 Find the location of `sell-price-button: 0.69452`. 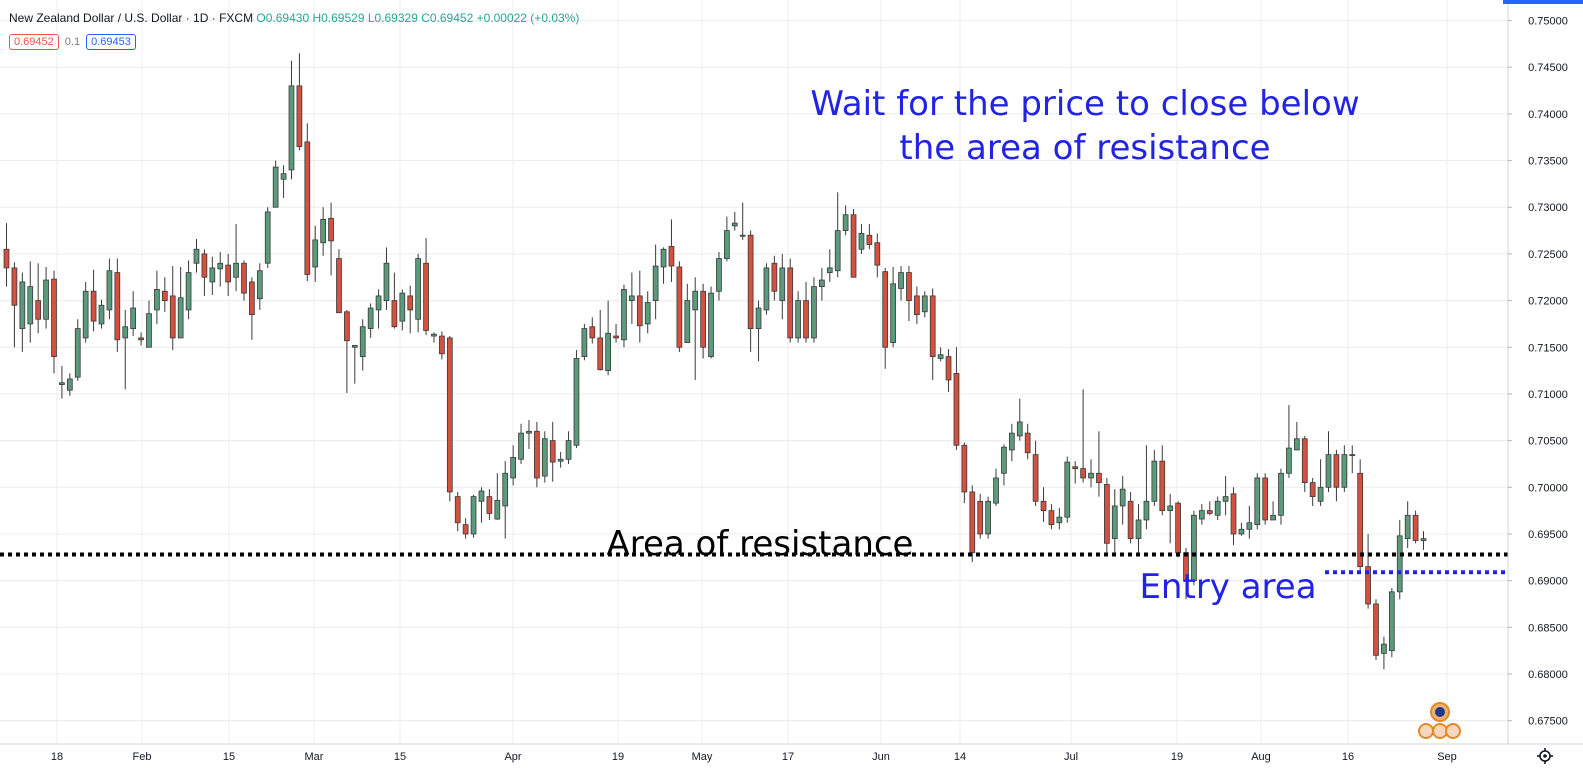

sell-price-button: 0.69452 is located at coordinates (34, 42).